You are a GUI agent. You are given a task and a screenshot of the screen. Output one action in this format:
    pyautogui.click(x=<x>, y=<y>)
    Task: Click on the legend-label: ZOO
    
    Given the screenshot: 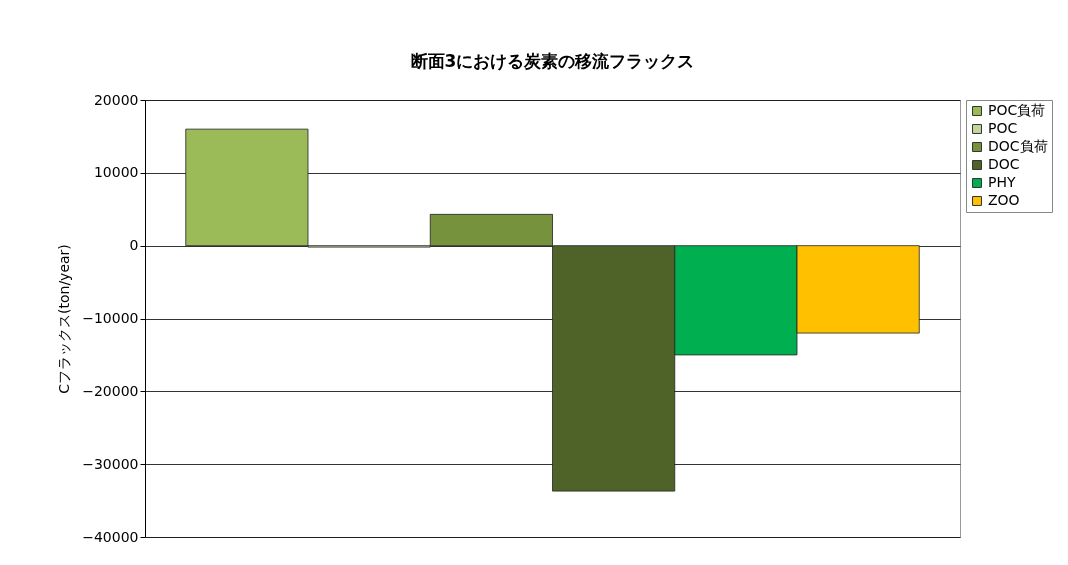 What is the action you would take?
    pyautogui.click(x=1004, y=200)
    